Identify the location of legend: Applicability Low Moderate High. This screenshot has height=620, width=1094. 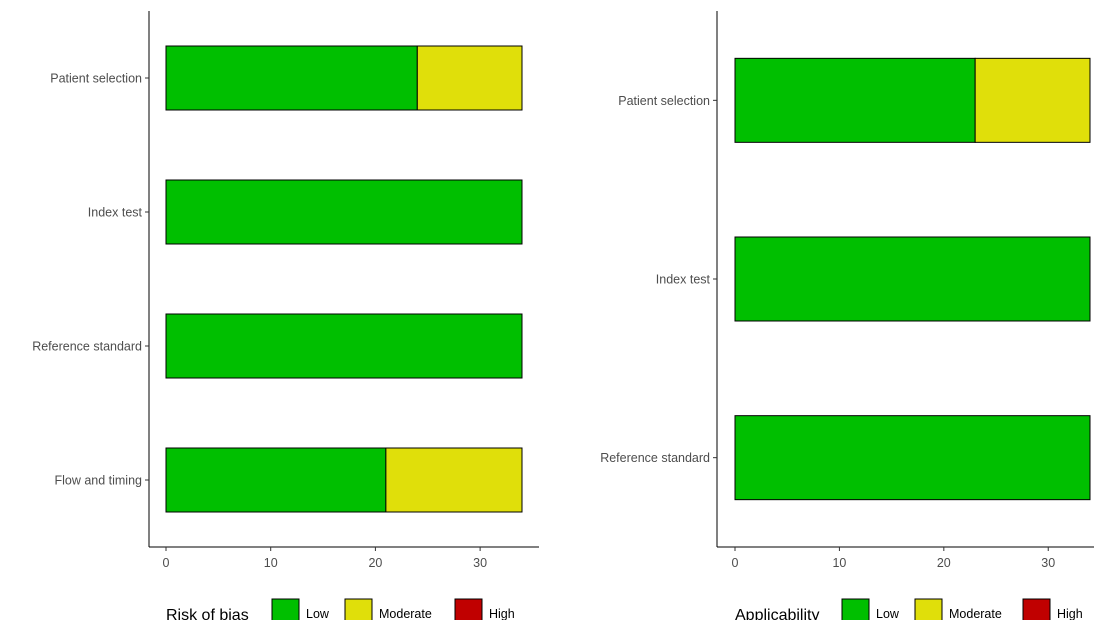
(909, 609).